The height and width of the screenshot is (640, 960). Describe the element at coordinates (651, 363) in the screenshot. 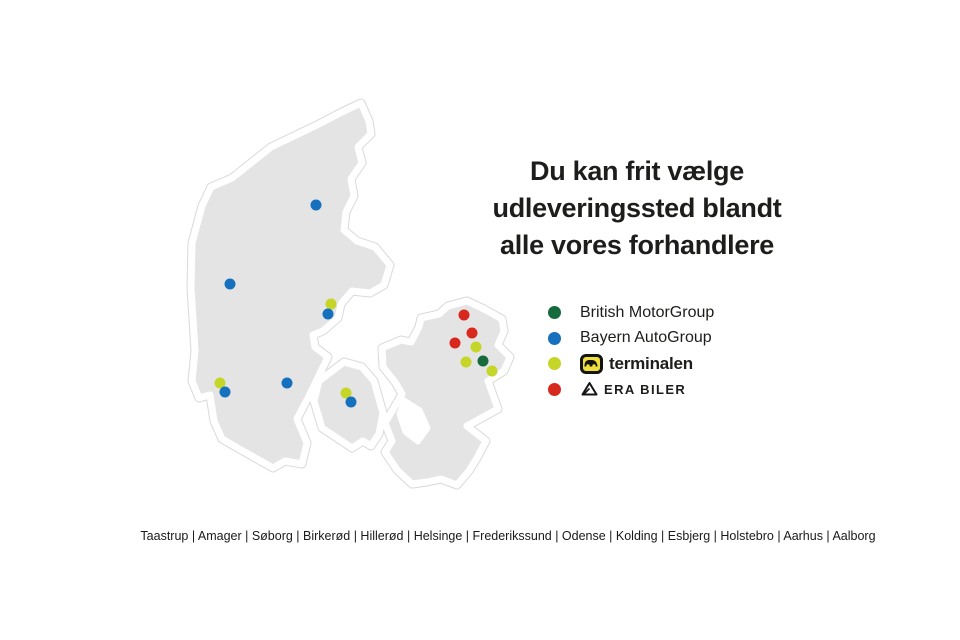

I see `legend-label: terminalen` at that location.